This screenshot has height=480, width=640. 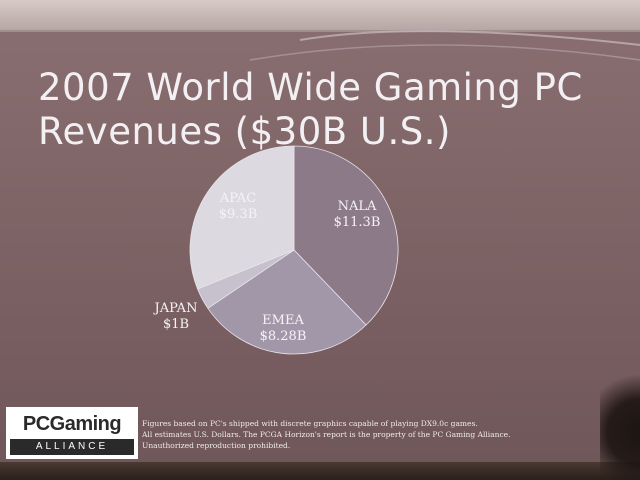 What do you see at coordinates (72, 447) in the screenshot?
I see `logo-sub-text: ALLIANCE` at bounding box center [72, 447].